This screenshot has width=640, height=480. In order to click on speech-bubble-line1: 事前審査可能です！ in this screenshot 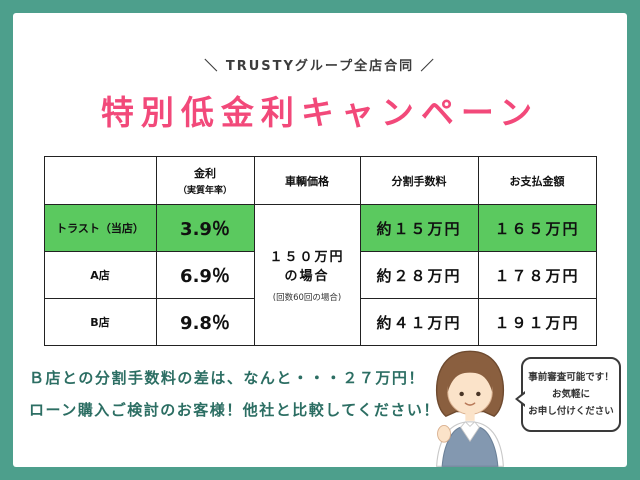, I will do `click(571, 377)`.